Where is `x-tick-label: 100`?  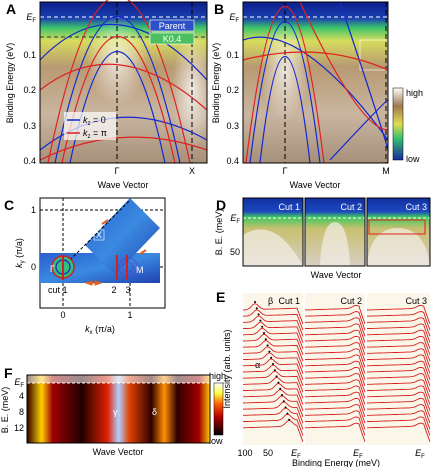
x-tick-label: 100 is located at coordinates (244, 453).